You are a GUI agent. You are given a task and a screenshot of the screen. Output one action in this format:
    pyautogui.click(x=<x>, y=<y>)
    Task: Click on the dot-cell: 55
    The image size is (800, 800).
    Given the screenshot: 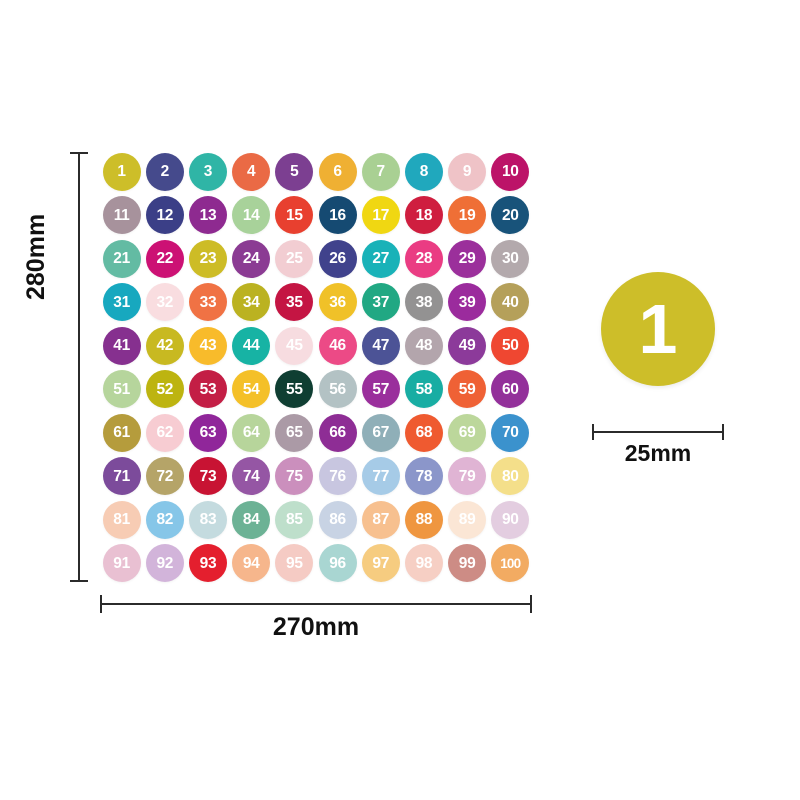 What is the action you would take?
    pyautogui.click(x=294, y=390)
    